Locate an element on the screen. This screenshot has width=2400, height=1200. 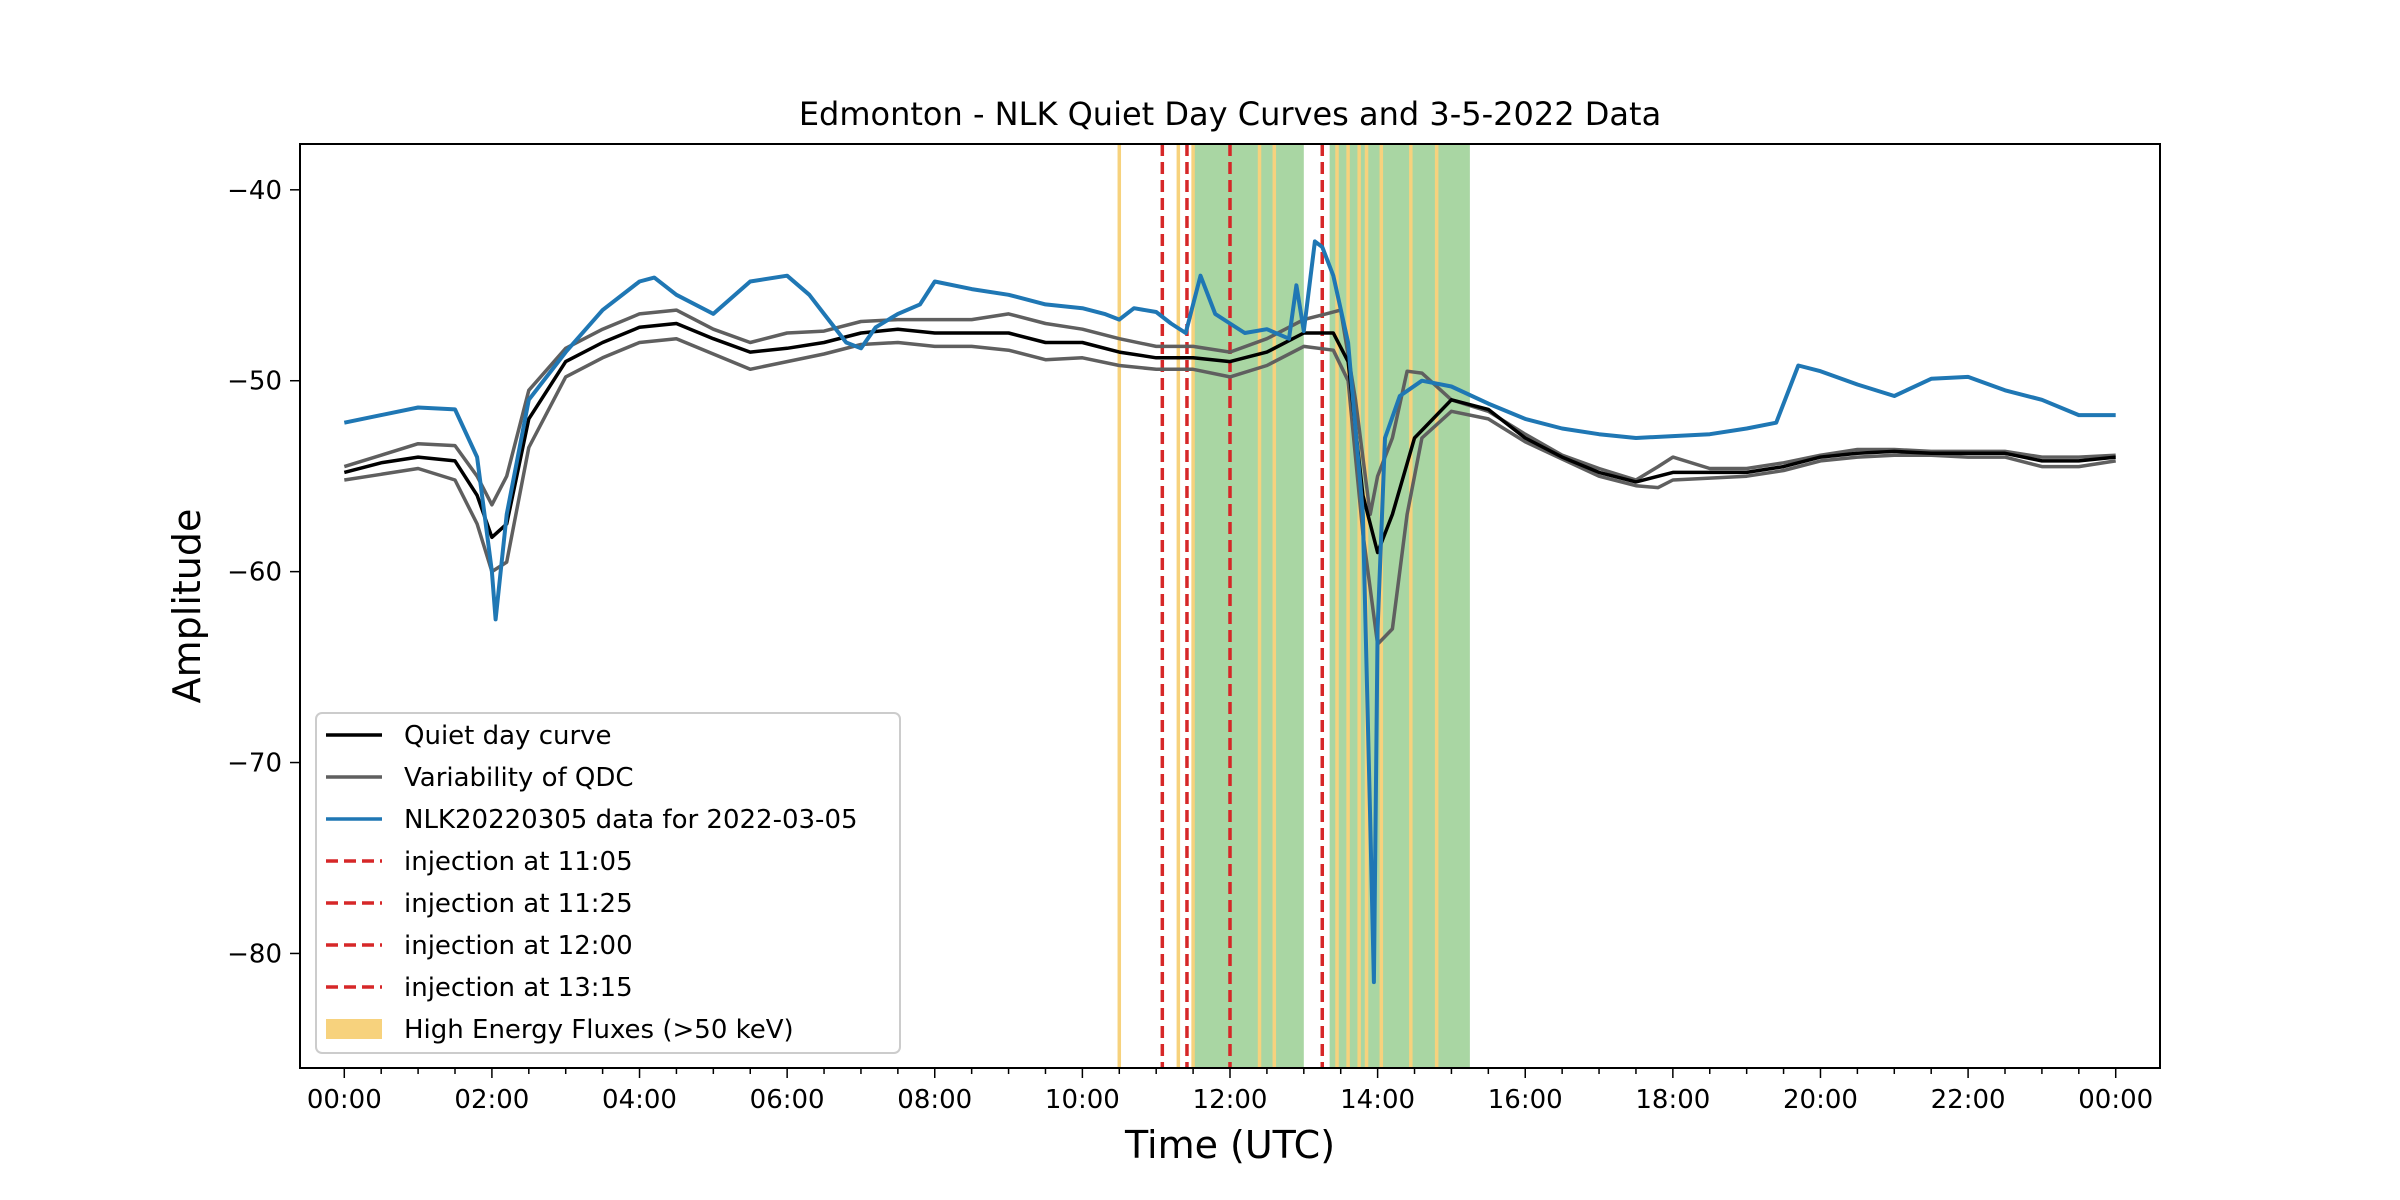
y-axis: −40 −50 −60 −70 −80 is located at coordinates (263, 572).